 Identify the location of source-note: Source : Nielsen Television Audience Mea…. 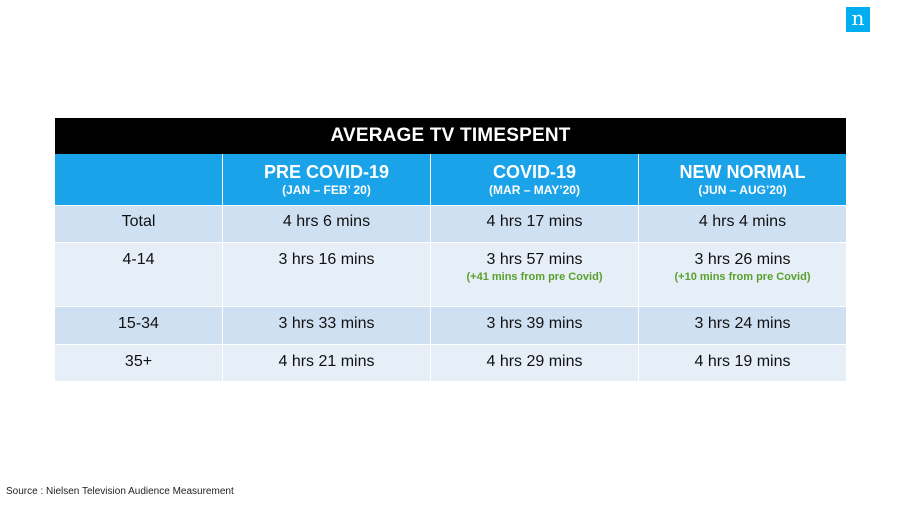
(120, 491).